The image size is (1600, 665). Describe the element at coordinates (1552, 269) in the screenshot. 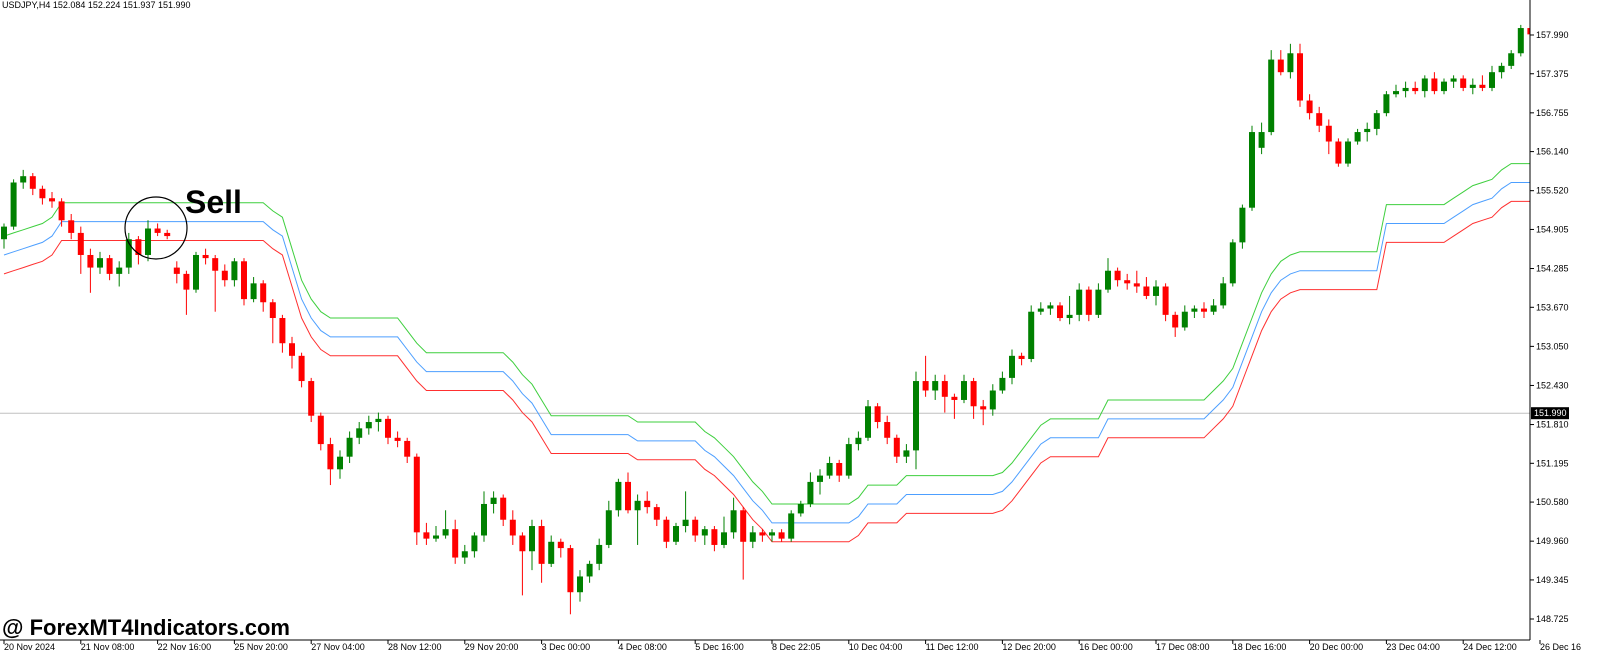

I see `y-tick-label: 154.285` at that location.